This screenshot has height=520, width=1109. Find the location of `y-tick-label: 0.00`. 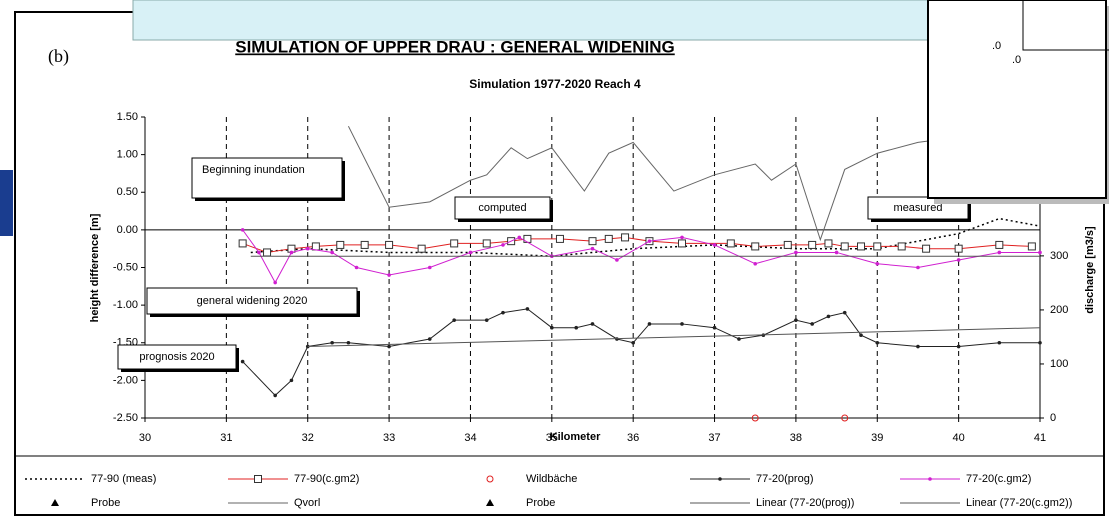

y-tick-label: 0.00 is located at coordinates (127, 230).